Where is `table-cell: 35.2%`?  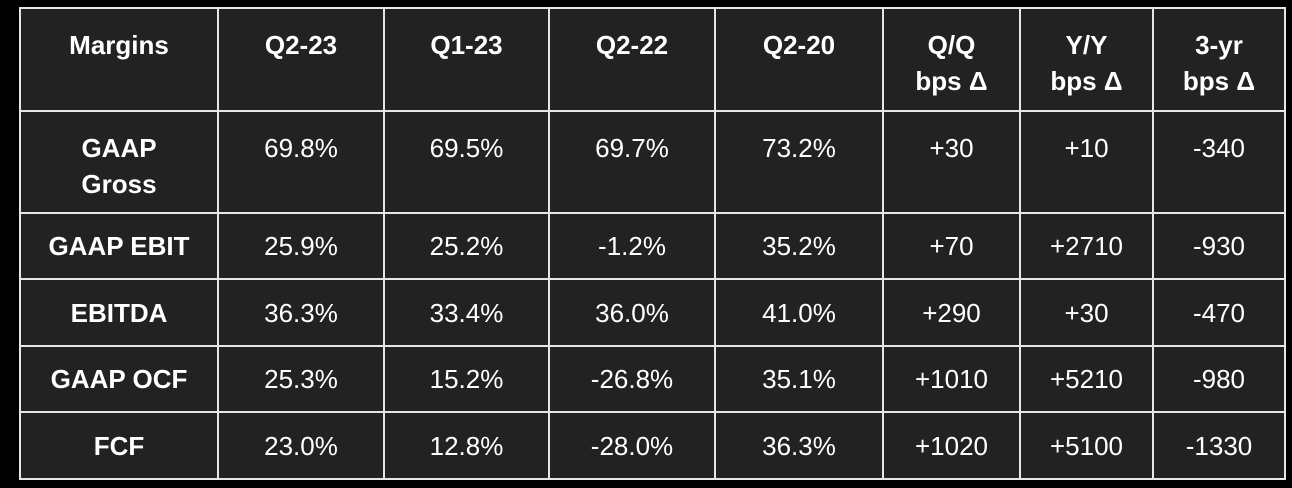
table-cell: 35.2% is located at coordinates (799, 246).